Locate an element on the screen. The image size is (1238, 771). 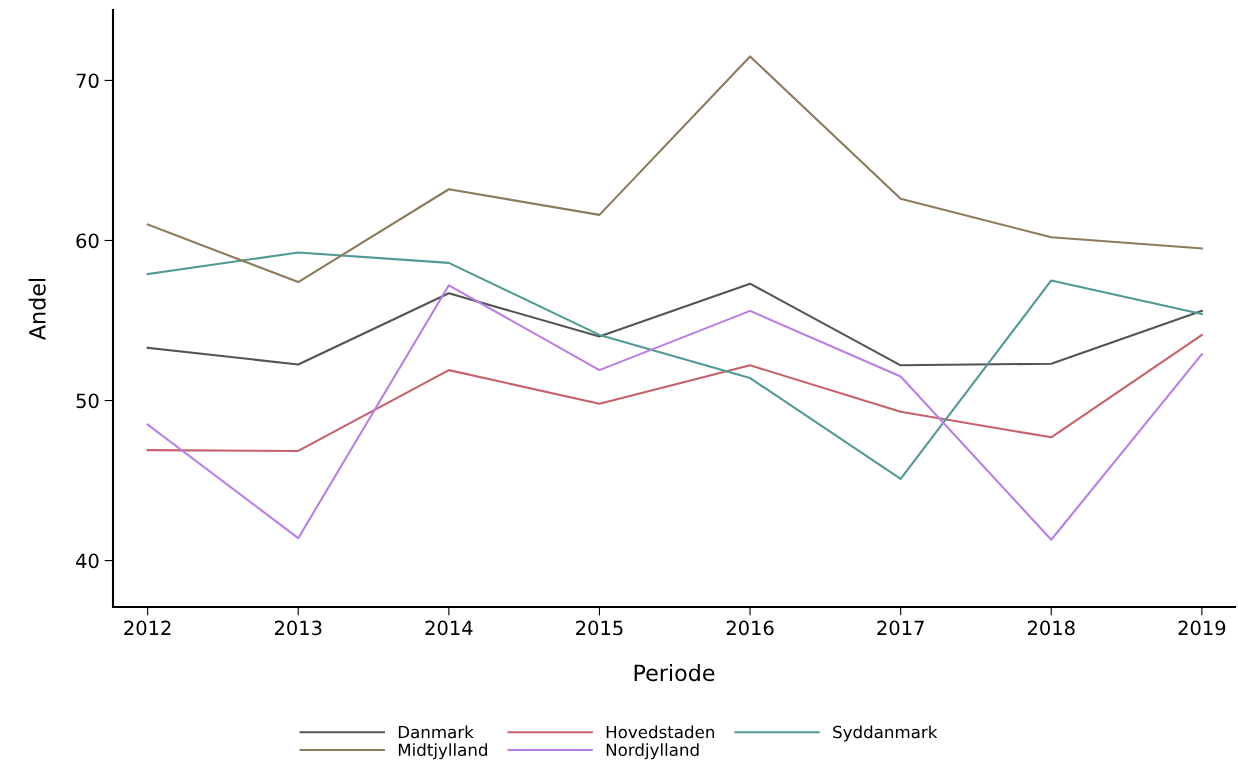
x-tick-label: 2014 is located at coordinates (449, 628).